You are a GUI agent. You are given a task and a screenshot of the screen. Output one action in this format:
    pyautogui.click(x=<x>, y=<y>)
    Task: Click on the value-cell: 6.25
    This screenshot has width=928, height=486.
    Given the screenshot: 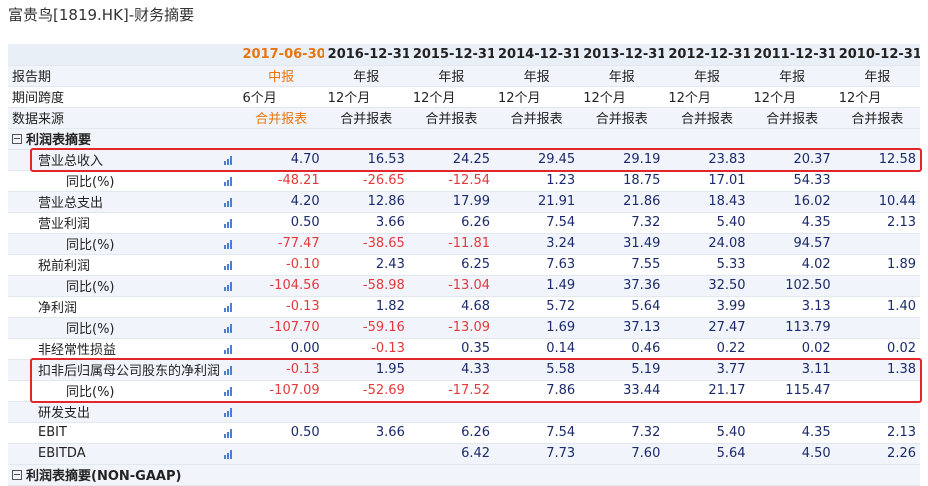 What is the action you would take?
    pyautogui.click(x=451, y=265)
    